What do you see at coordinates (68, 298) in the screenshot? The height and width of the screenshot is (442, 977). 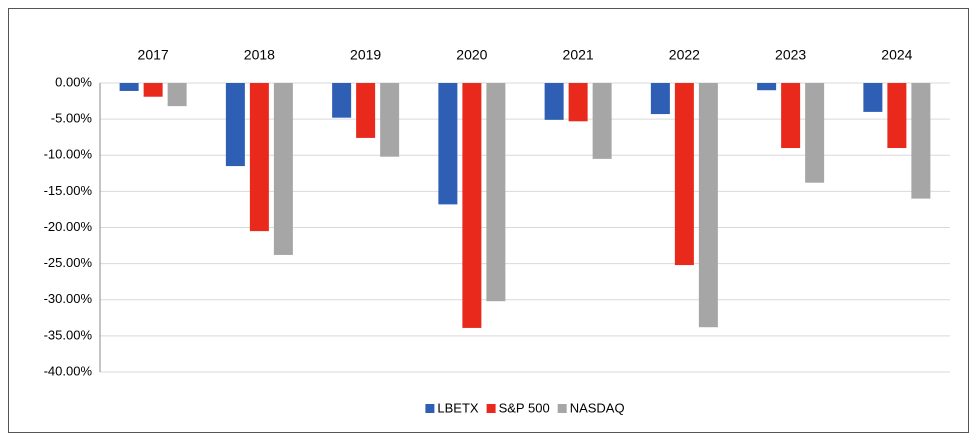 I see `y-tick-label: -30.00%` at bounding box center [68, 298].